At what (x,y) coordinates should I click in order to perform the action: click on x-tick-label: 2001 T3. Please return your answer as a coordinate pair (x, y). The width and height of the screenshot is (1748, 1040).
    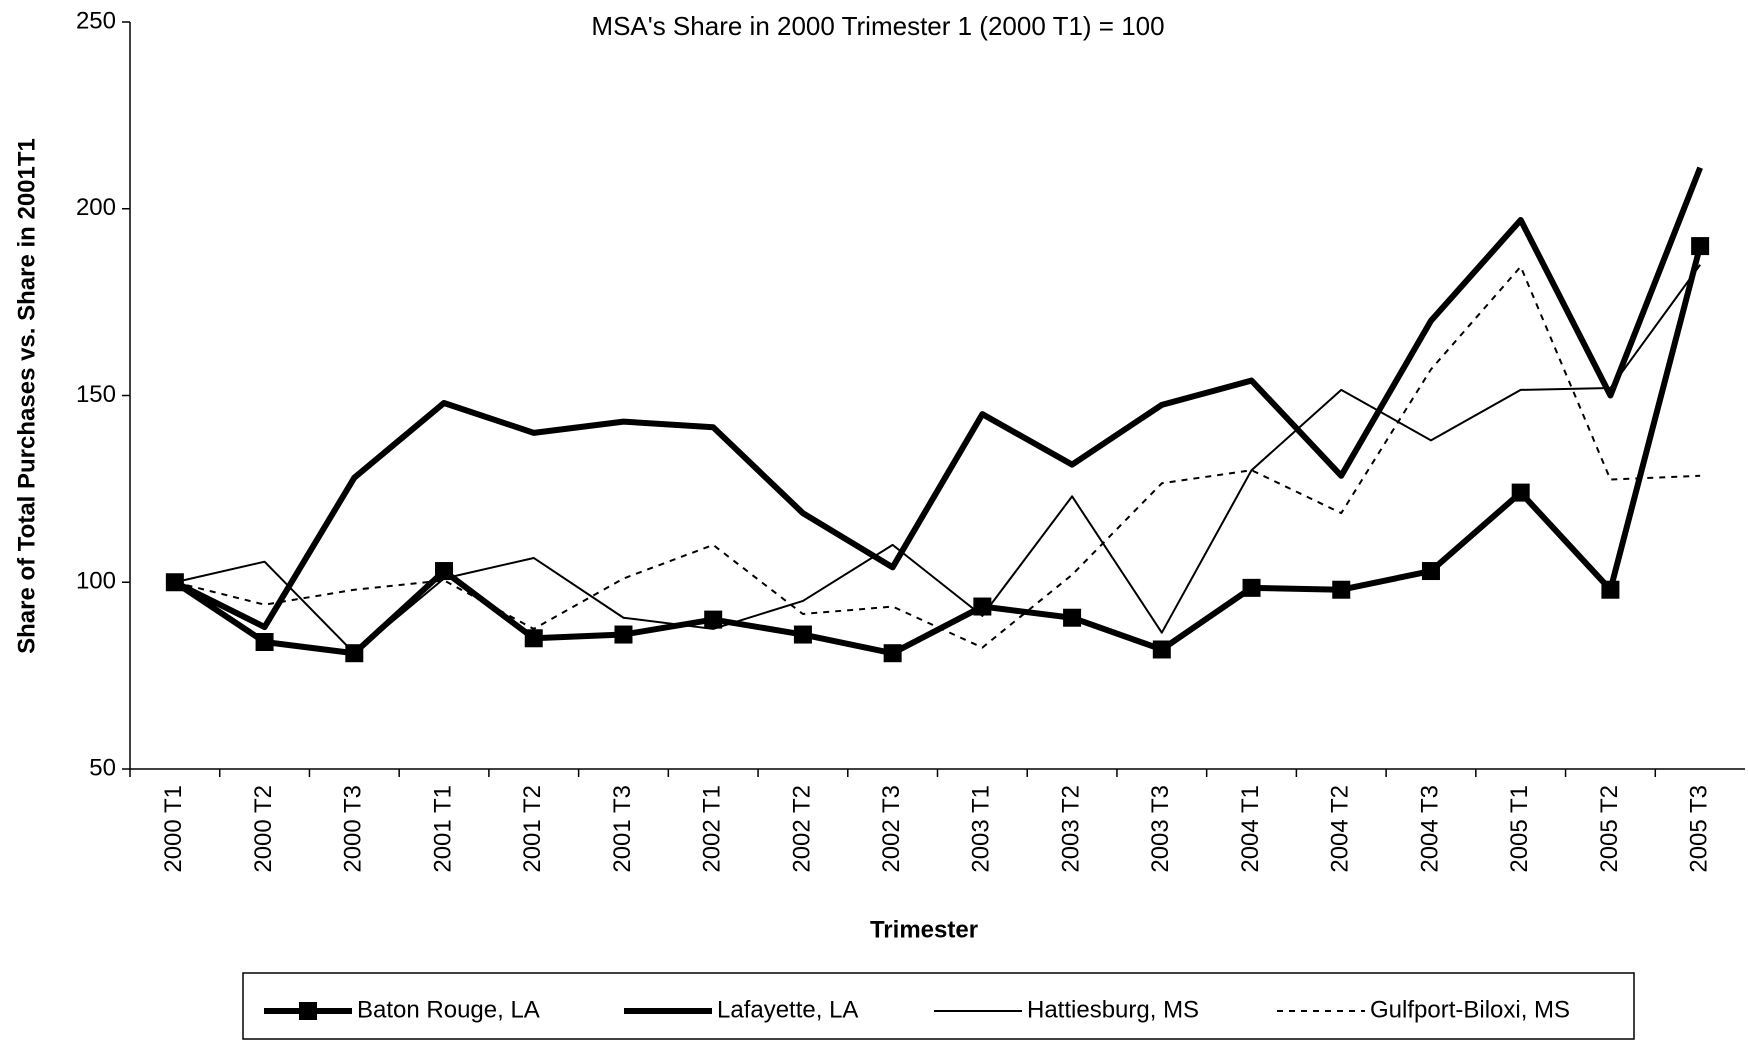
    Looking at the image, I should click on (622, 829).